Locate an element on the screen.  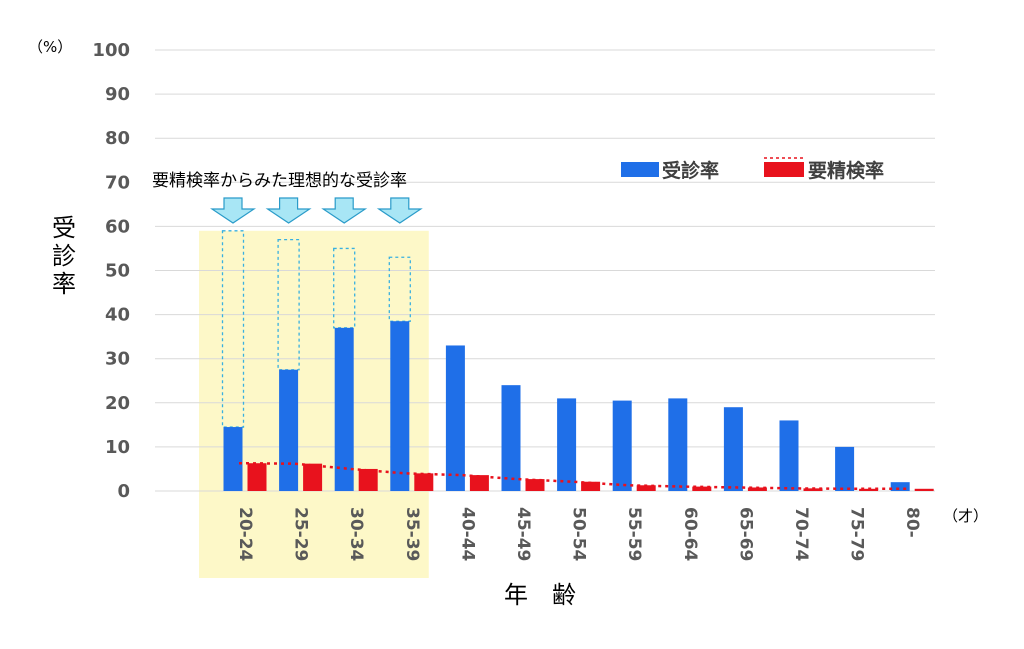
legend: 受診率 要精検率 is located at coordinates (752, 169).